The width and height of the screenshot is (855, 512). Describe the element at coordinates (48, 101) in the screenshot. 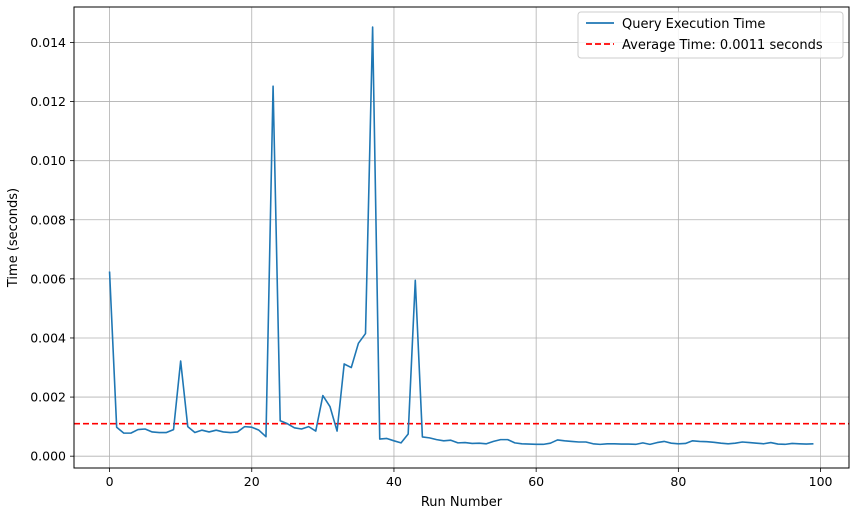

I see `y-tick-label: 0.012` at that location.